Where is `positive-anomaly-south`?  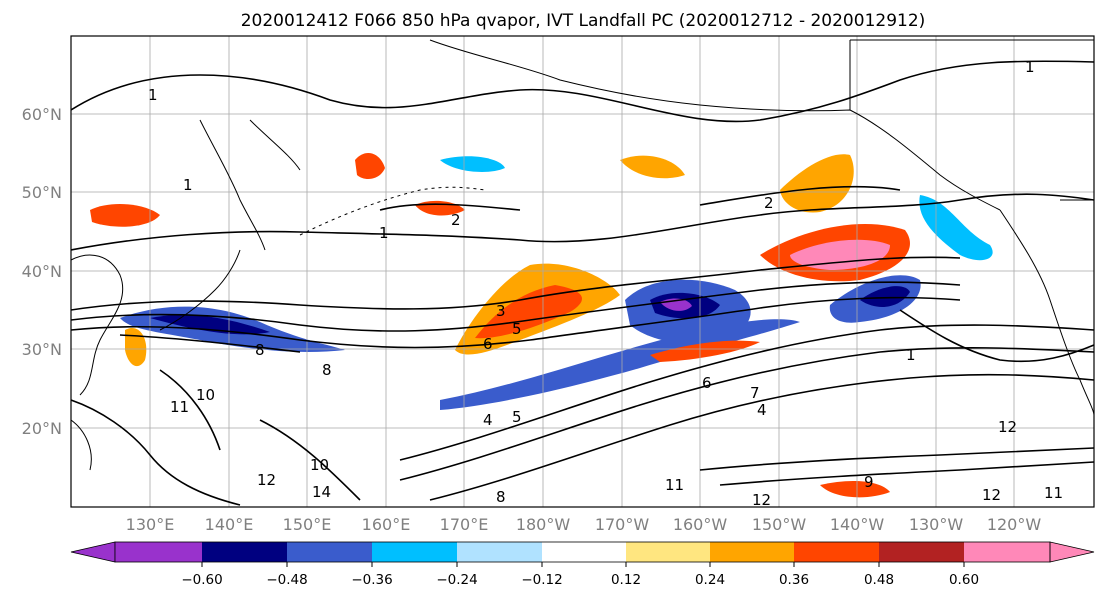
positive-anomaly-south is located at coordinates (855, 489).